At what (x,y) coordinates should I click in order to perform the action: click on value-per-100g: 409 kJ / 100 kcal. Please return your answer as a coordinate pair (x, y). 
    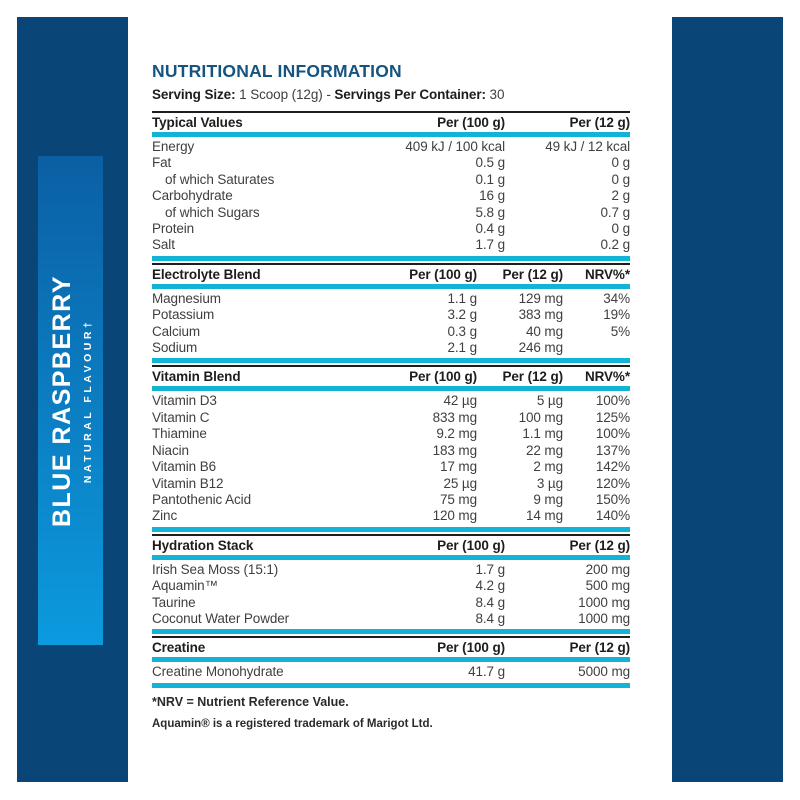
    Looking at the image, I should click on (455, 146).